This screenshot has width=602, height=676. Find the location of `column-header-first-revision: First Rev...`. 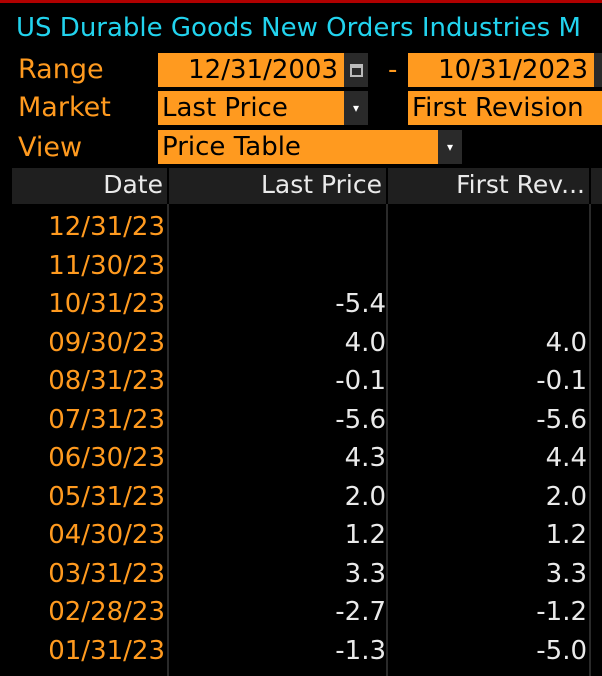

column-header-first-revision: First Rev... is located at coordinates (520, 184).